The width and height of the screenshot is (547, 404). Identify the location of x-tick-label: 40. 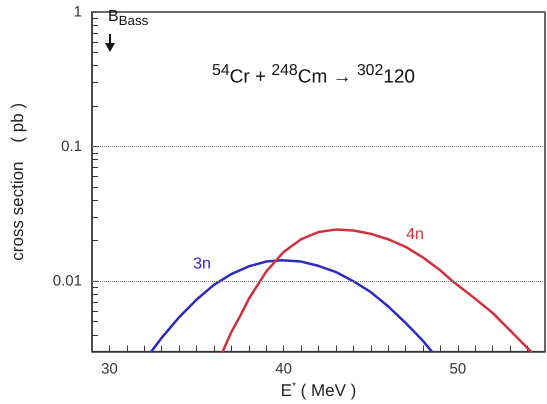
(283, 369).